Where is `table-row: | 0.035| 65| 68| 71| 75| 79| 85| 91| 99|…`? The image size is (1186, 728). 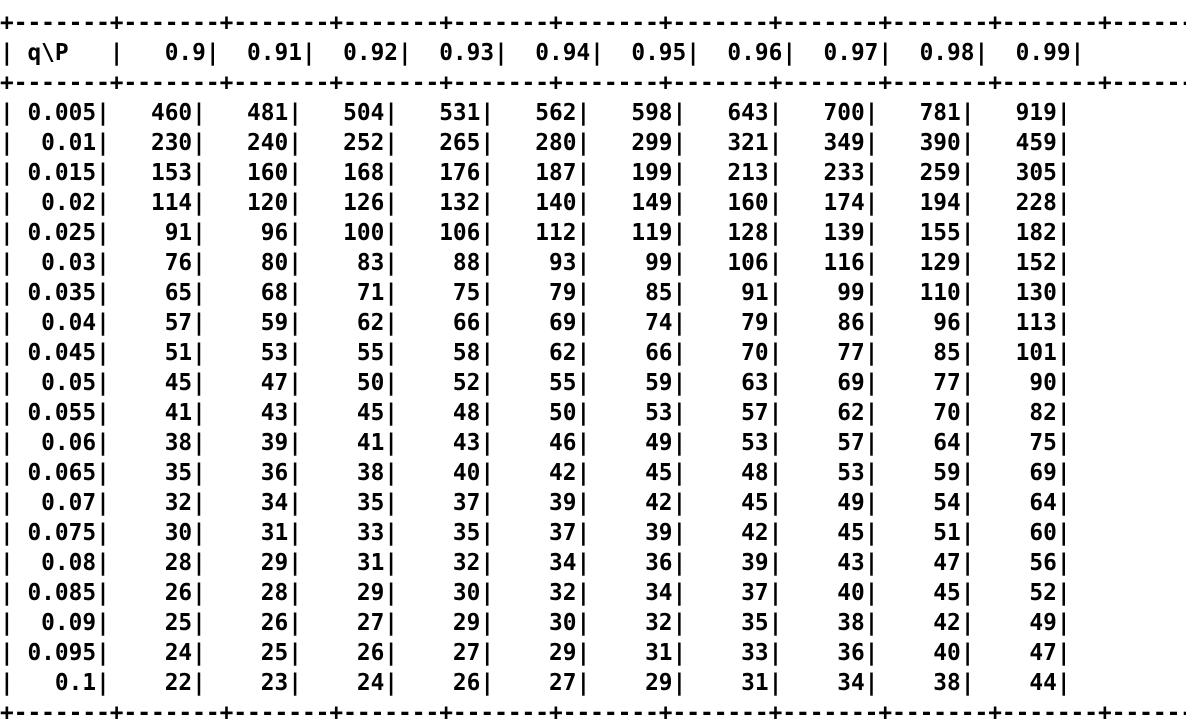
table-row: | 0.035| 65| 68| 71| 75| 79| 85| 91| 99|… is located at coordinates (535, 293).